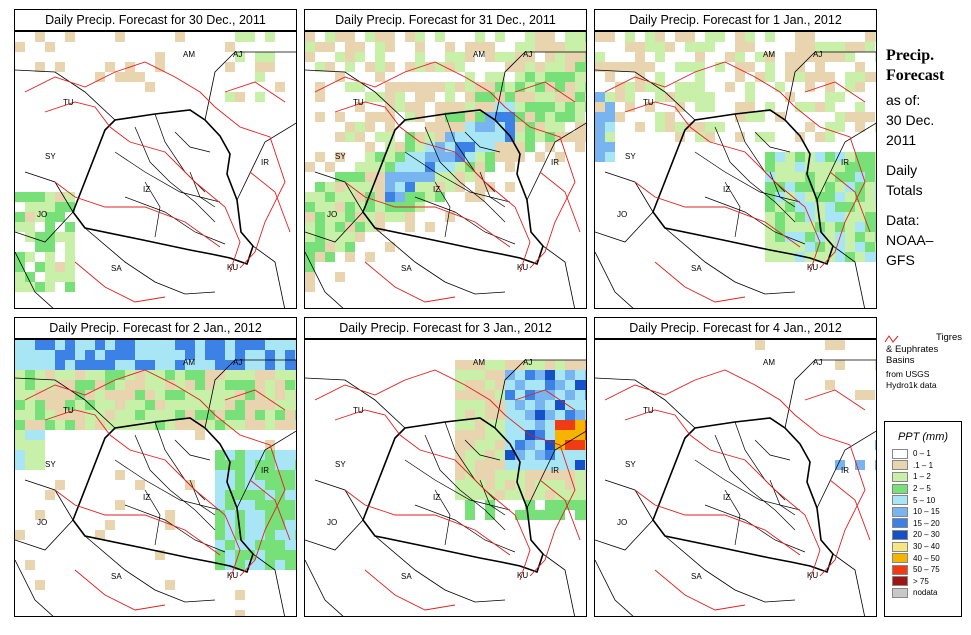  What do you see at coordinates (923, 466) in the screenshot?
I see `legend-row: .1 – 1` at bounding box center [923, 466].